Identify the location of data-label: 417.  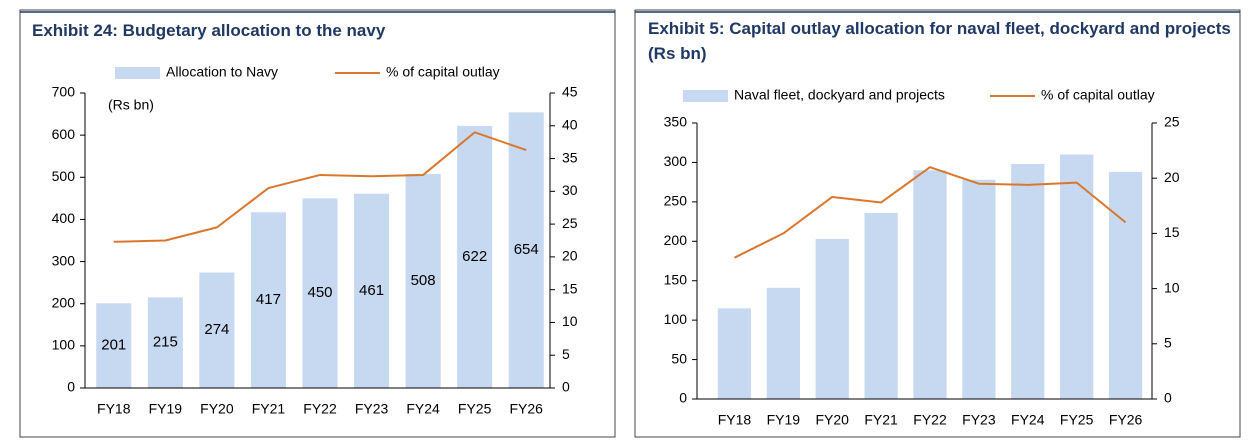
(268, 299).